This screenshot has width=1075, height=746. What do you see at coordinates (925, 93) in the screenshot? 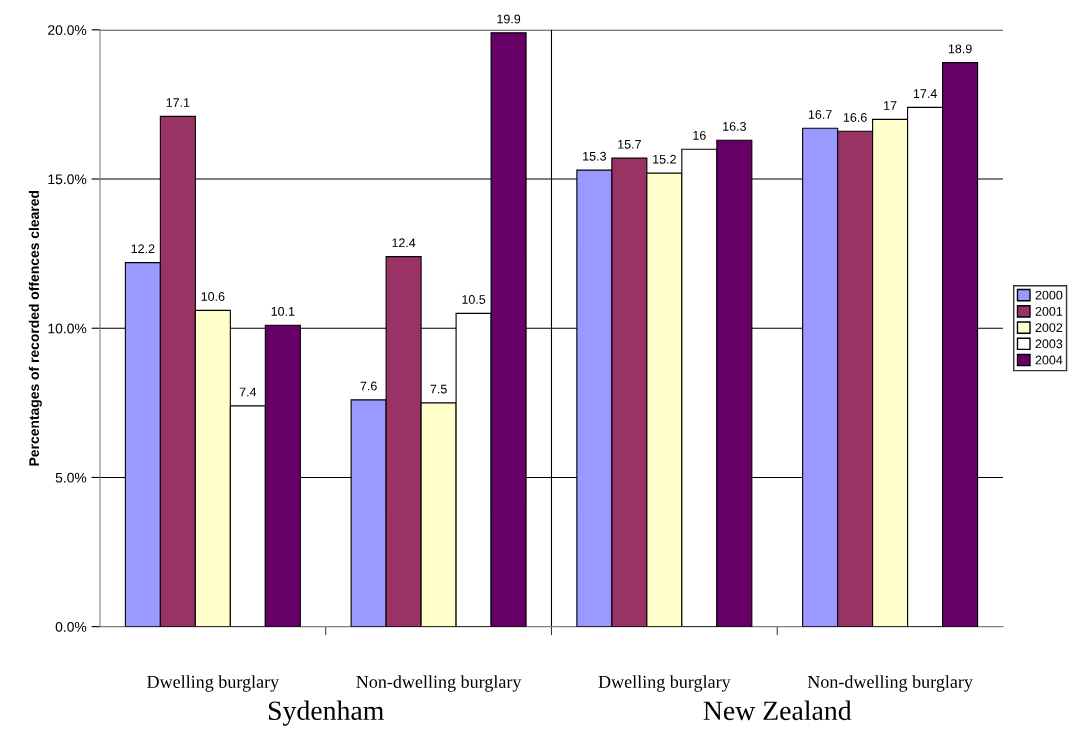
I see `data-label: 17.4` at bounding box center [925, 93].